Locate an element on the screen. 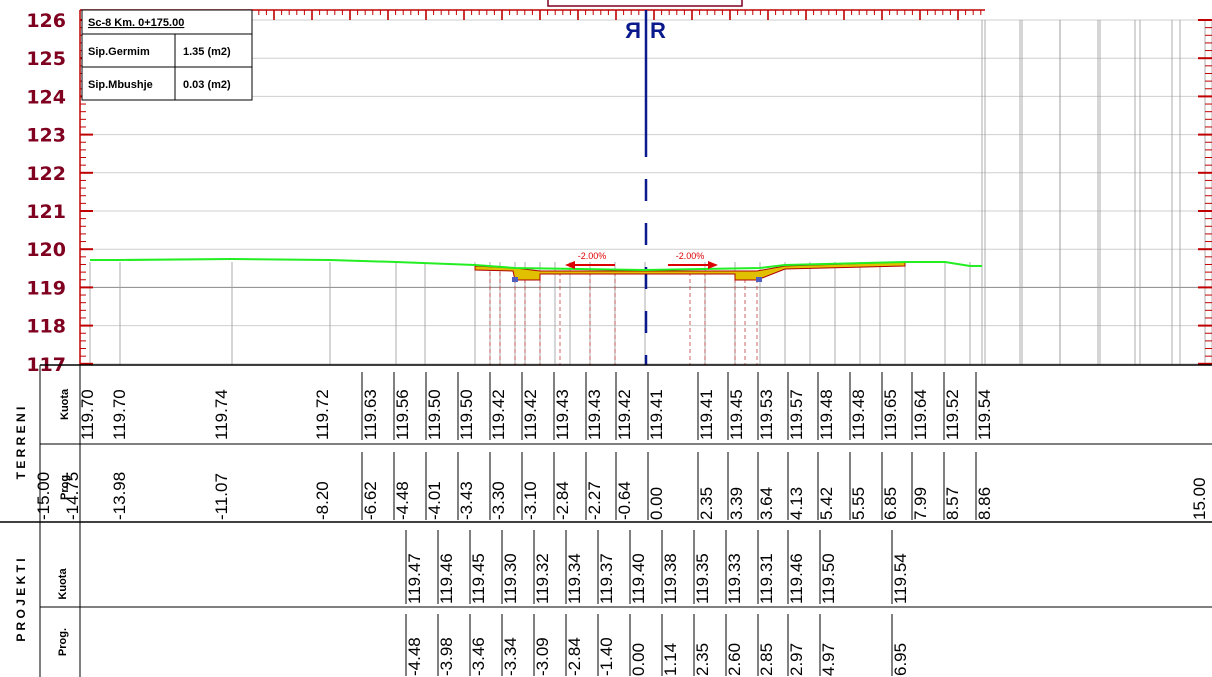  elevation-label: 123 is located at coordinates (46, 136).